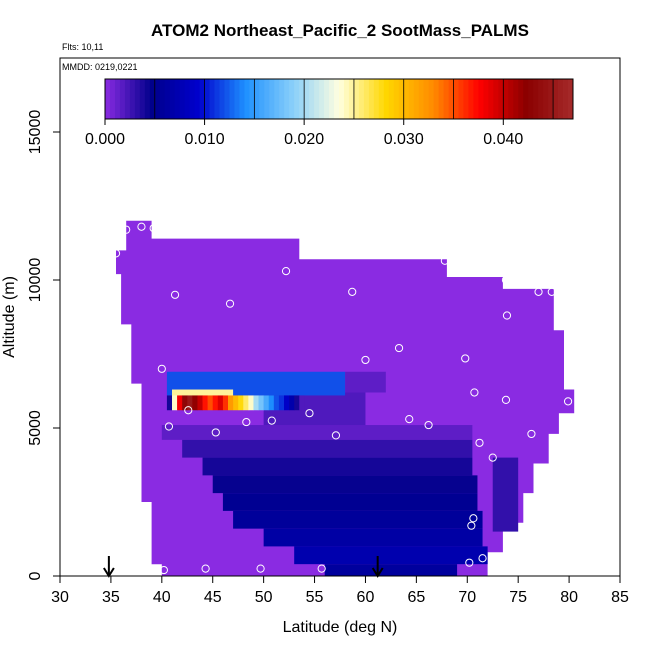  What do you see at coordinates (340, 627) in the screenshot?
I see `x-axis-label: Latitude (deg N)` at bounding box center [340, 627].